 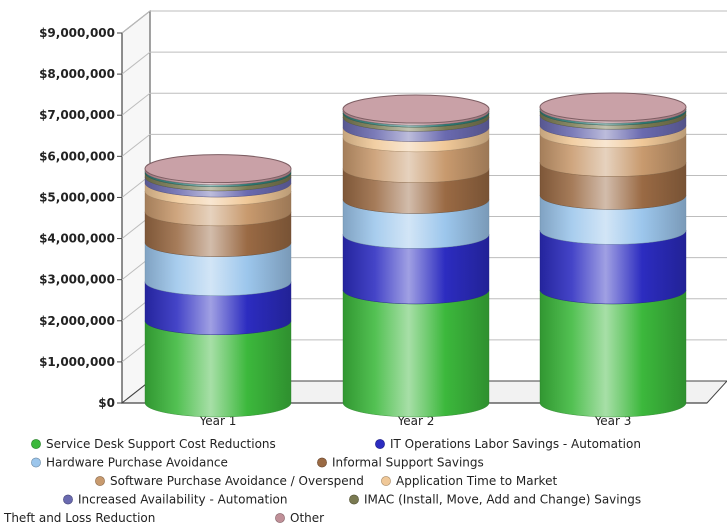 What do you see at coordinates (416, 353) in the screenshot?
I see `bar-year-2-service-desk-support-cost-reductions` at bounding box center [416, 353].